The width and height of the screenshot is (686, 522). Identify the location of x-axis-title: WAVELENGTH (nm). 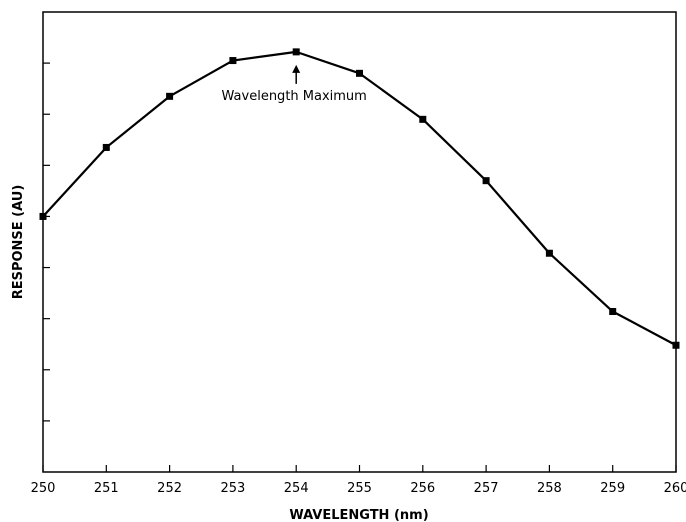
(358, 515).